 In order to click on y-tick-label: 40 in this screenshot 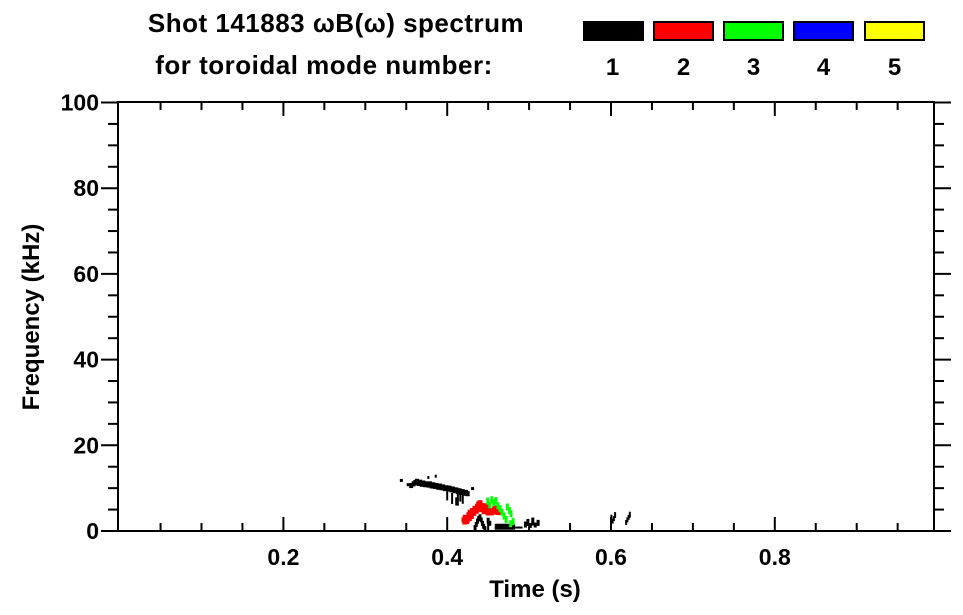, I will do `click(86, 360)`.